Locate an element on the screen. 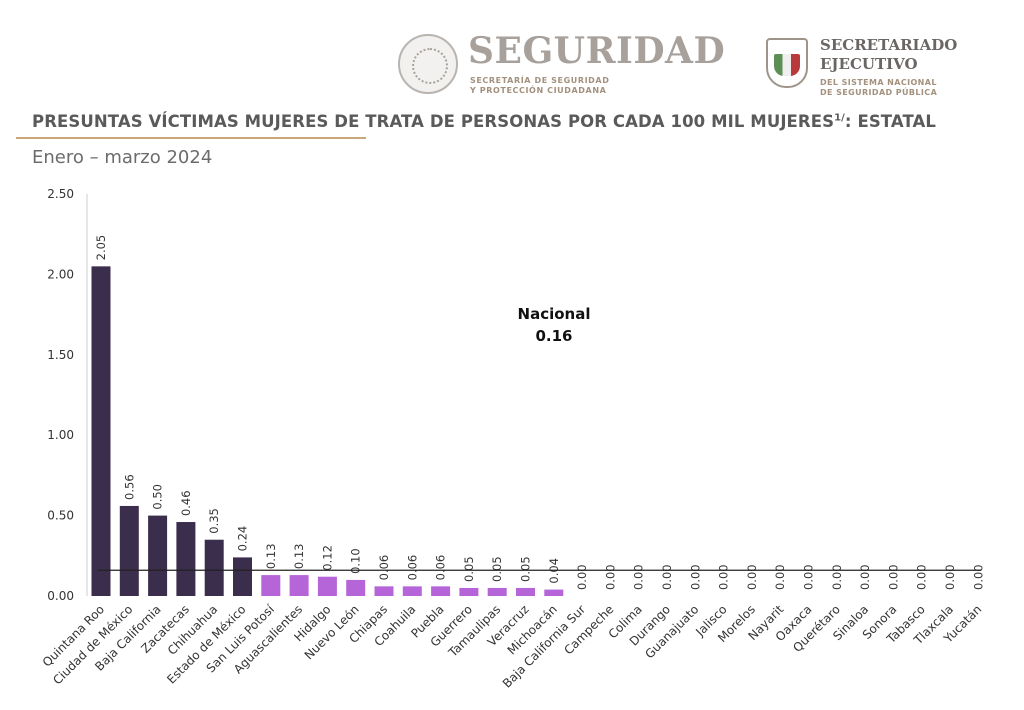  y-tick-label: 0.00 is located at coordinates (60, 596).